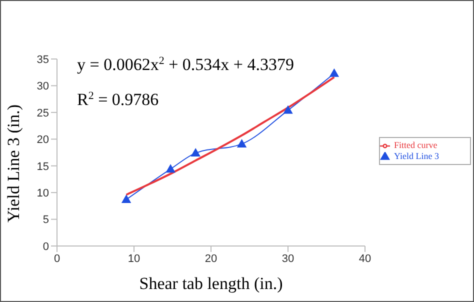  Describe the element at coordinates (134, 258) in the screenshot. I see `x-tick-label: 10` at that location.